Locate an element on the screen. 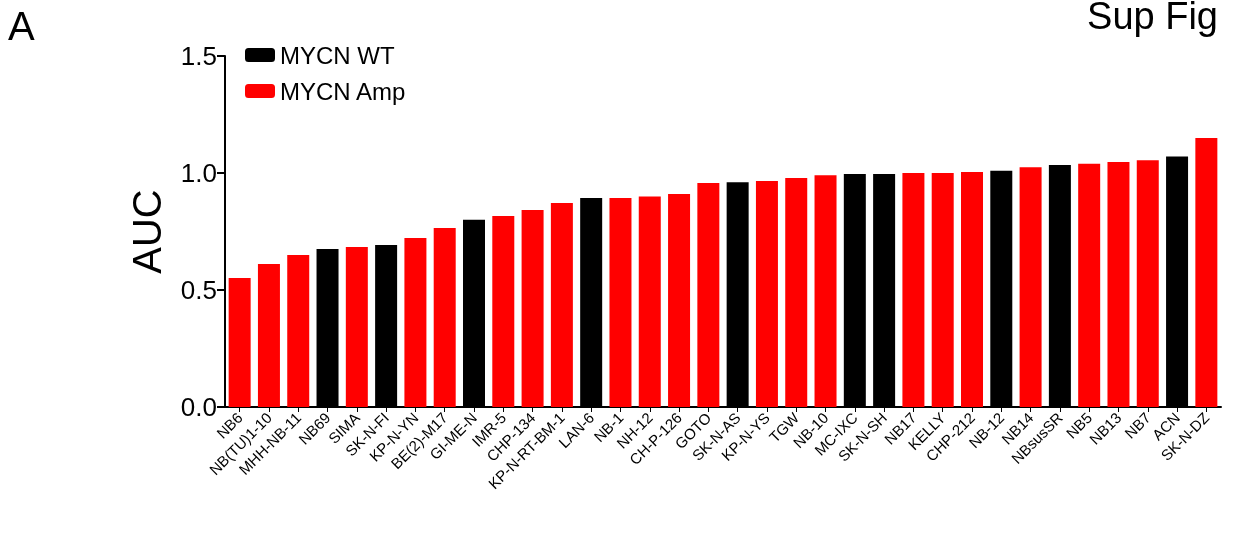 The height and width of the screenshot is (536, 1233). legend-label: MYCN Amp is located at coordinates (343, 91).